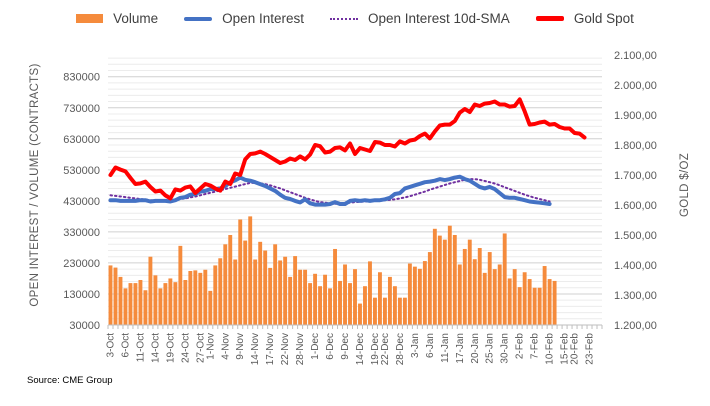 This screenshot has height=406, width=710. What do you see at coordinates (300, 349) in the screenshot?
I see `x-tick-label: 28-Nov` at bounding box center [300, 349].